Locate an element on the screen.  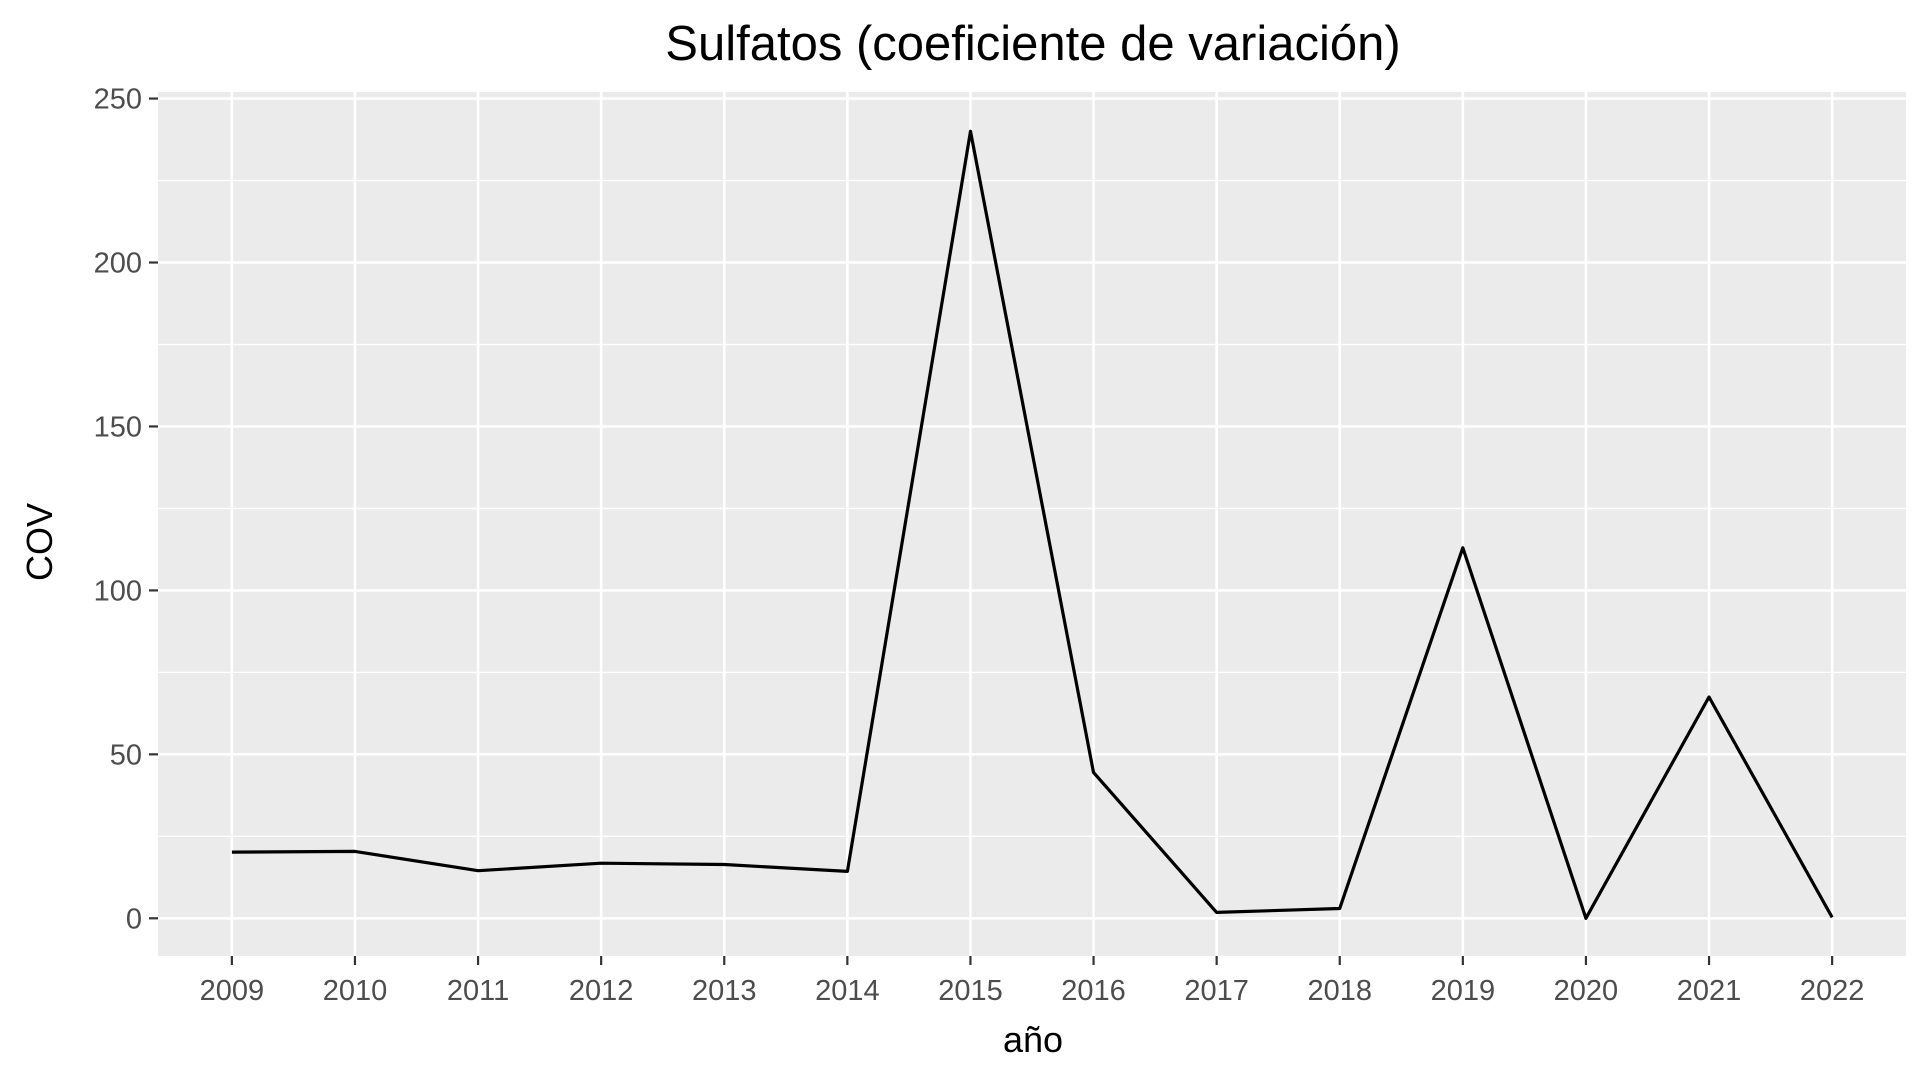
x-tick-label: 2014 is located at coordinates (847, 991).